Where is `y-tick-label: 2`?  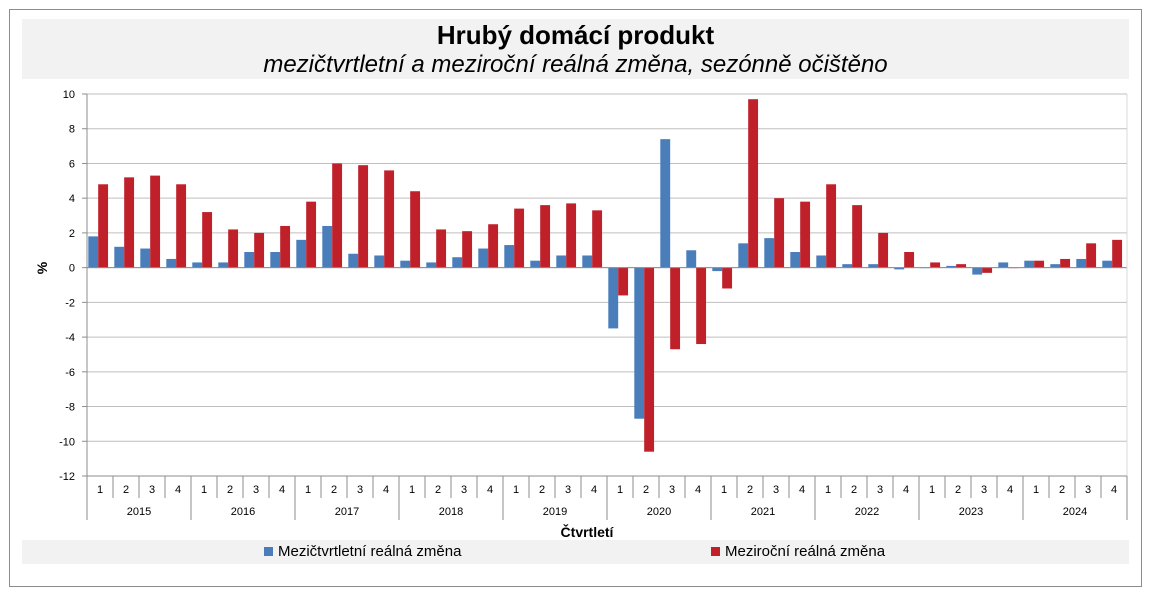
y-tick-label: 2 is located at coordinates (72, 234).